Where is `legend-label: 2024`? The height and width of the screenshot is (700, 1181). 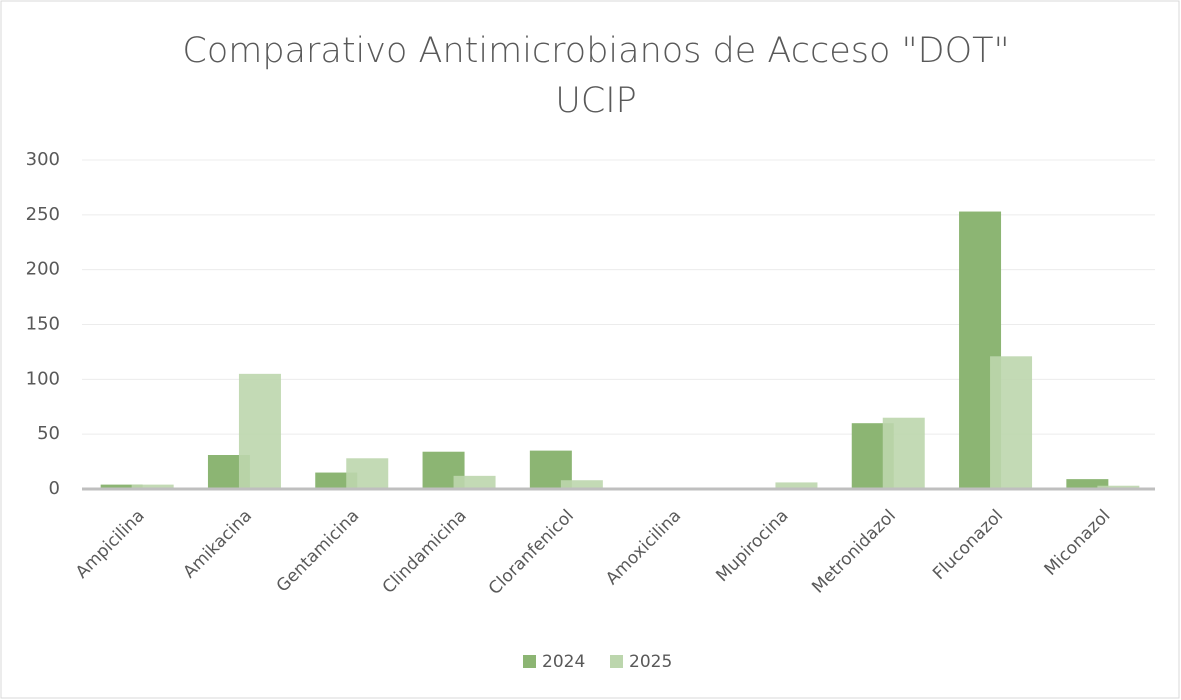
legend-label: 2024 is located at coordinates (563, 662).